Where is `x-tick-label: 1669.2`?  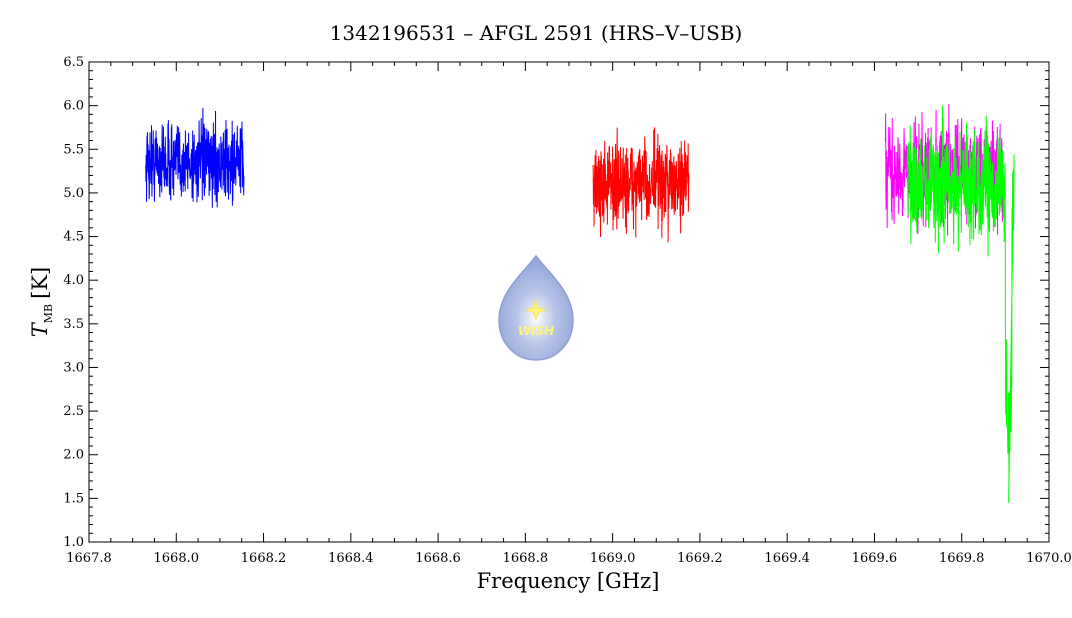
x-tick-label: 1669.2 is located at coordinates (700, 558).